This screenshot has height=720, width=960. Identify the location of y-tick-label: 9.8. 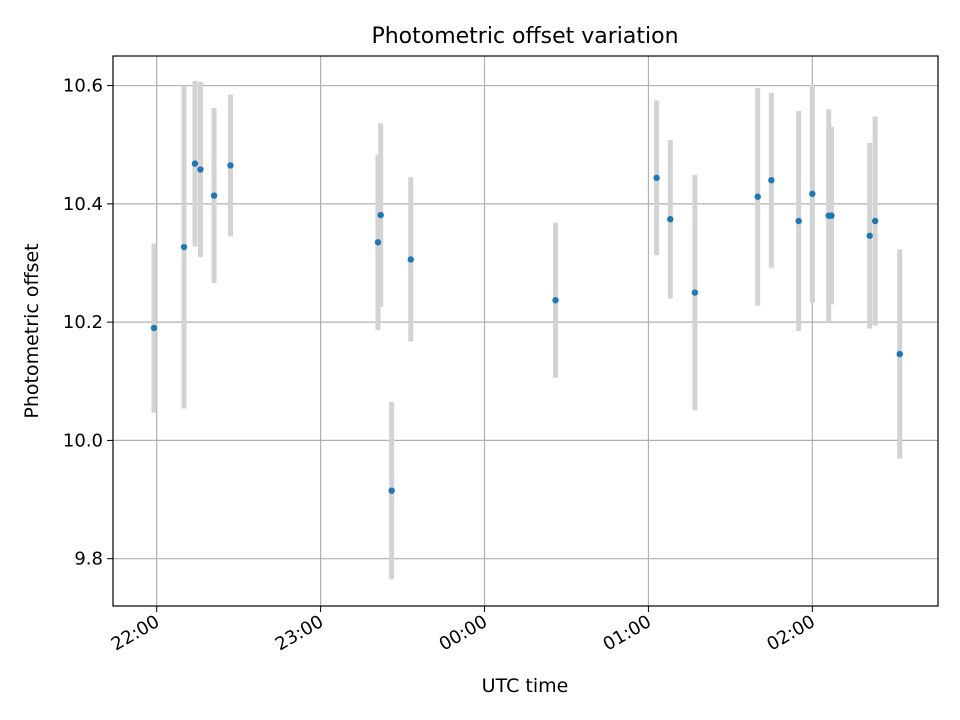
(88, 559).